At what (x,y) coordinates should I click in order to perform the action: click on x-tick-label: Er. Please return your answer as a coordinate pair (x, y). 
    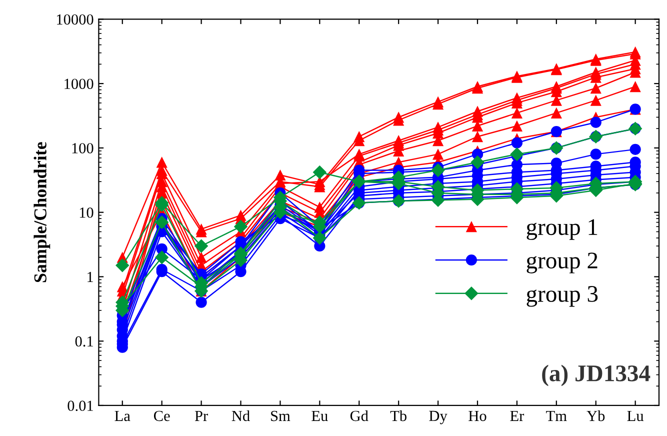
    Looking at the image, I should click on (517, 415).